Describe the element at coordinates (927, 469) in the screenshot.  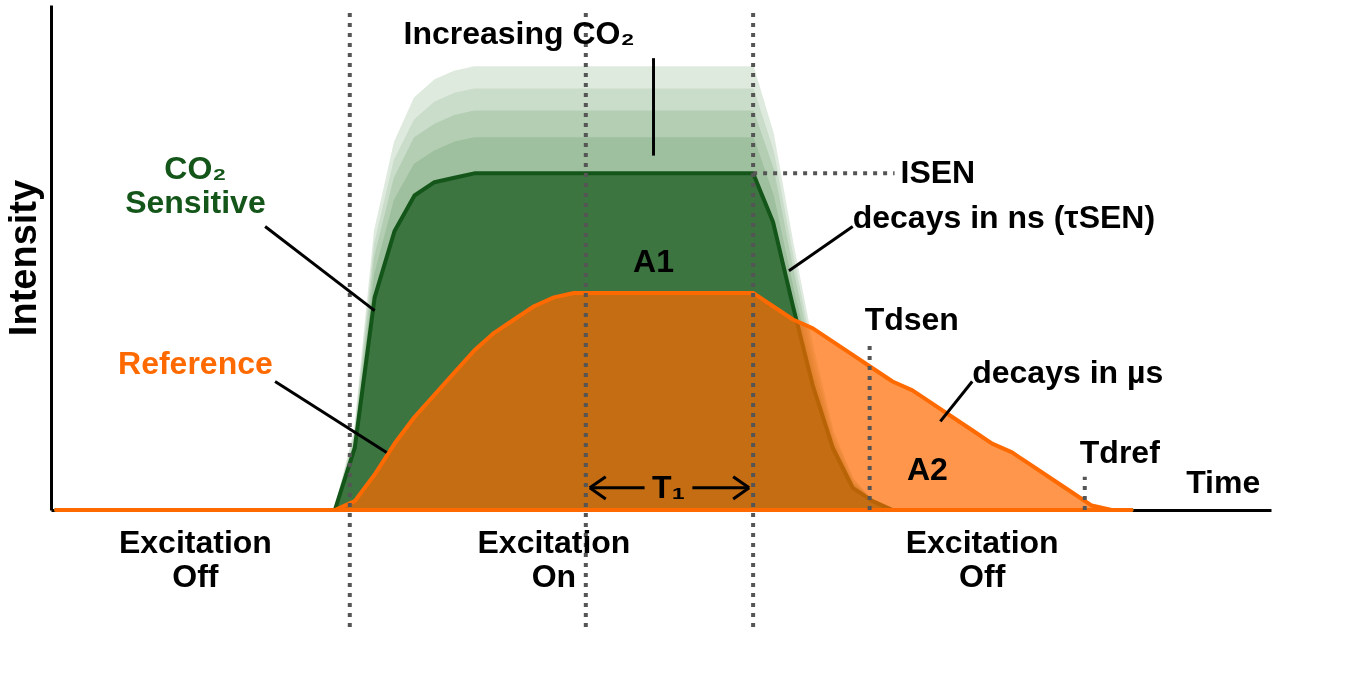
I see `annotation: A2` at that location.